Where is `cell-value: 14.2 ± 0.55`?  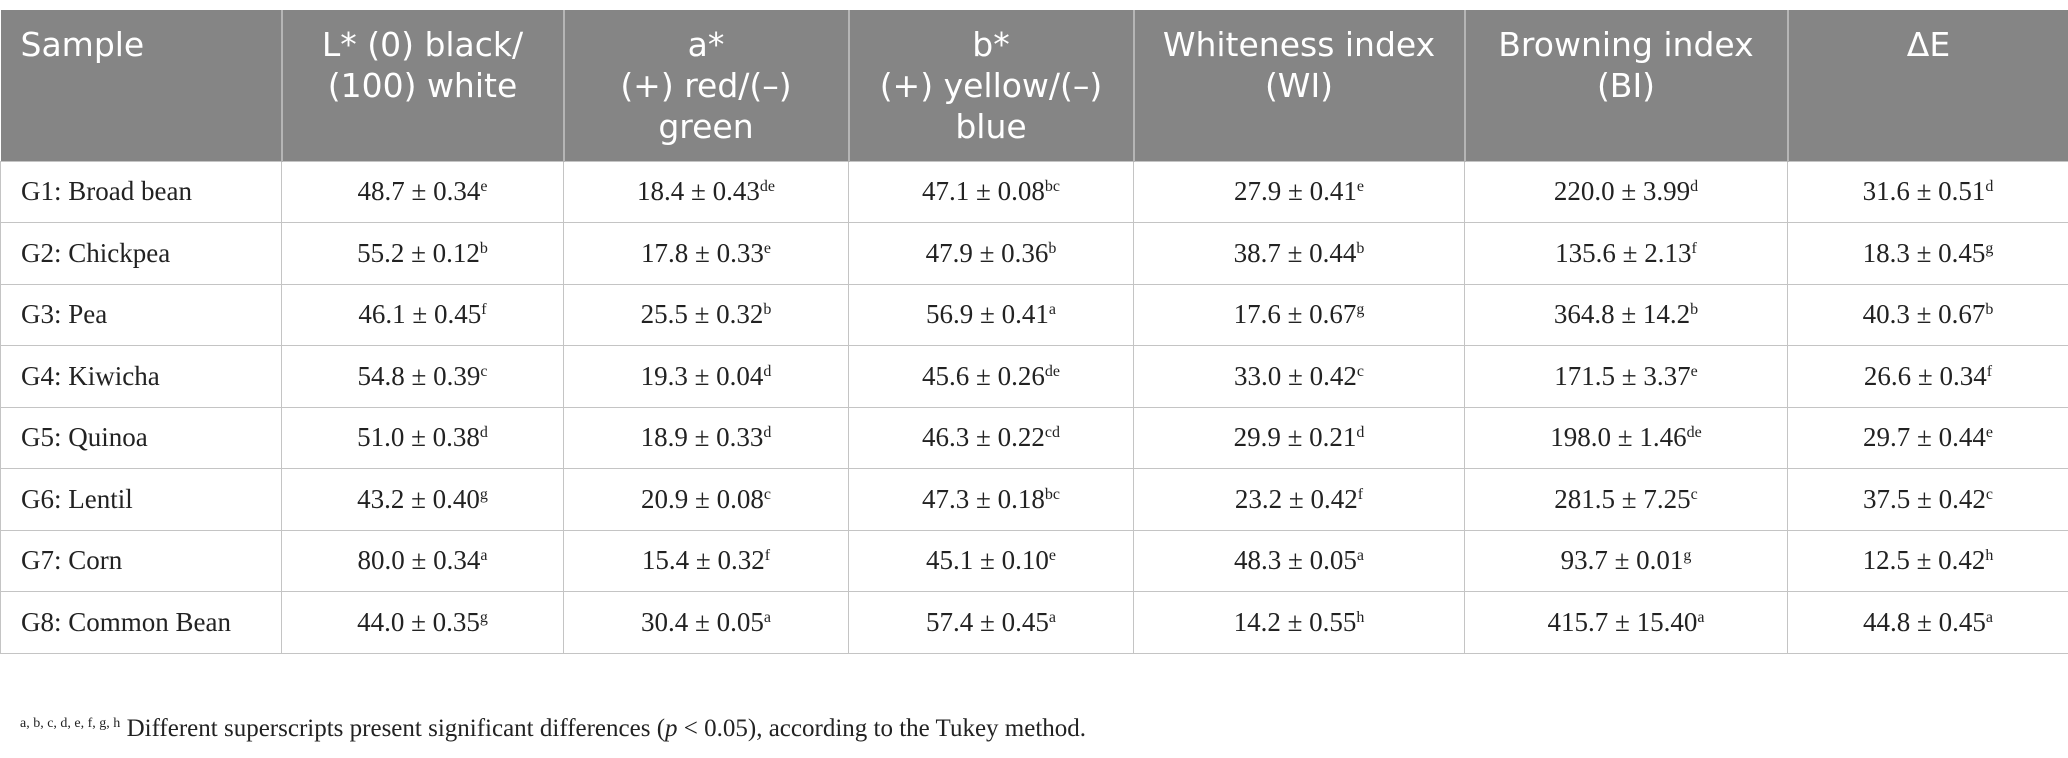
cell-value: 14.2 ± 0.55 is located at coordinates (1295, 621).